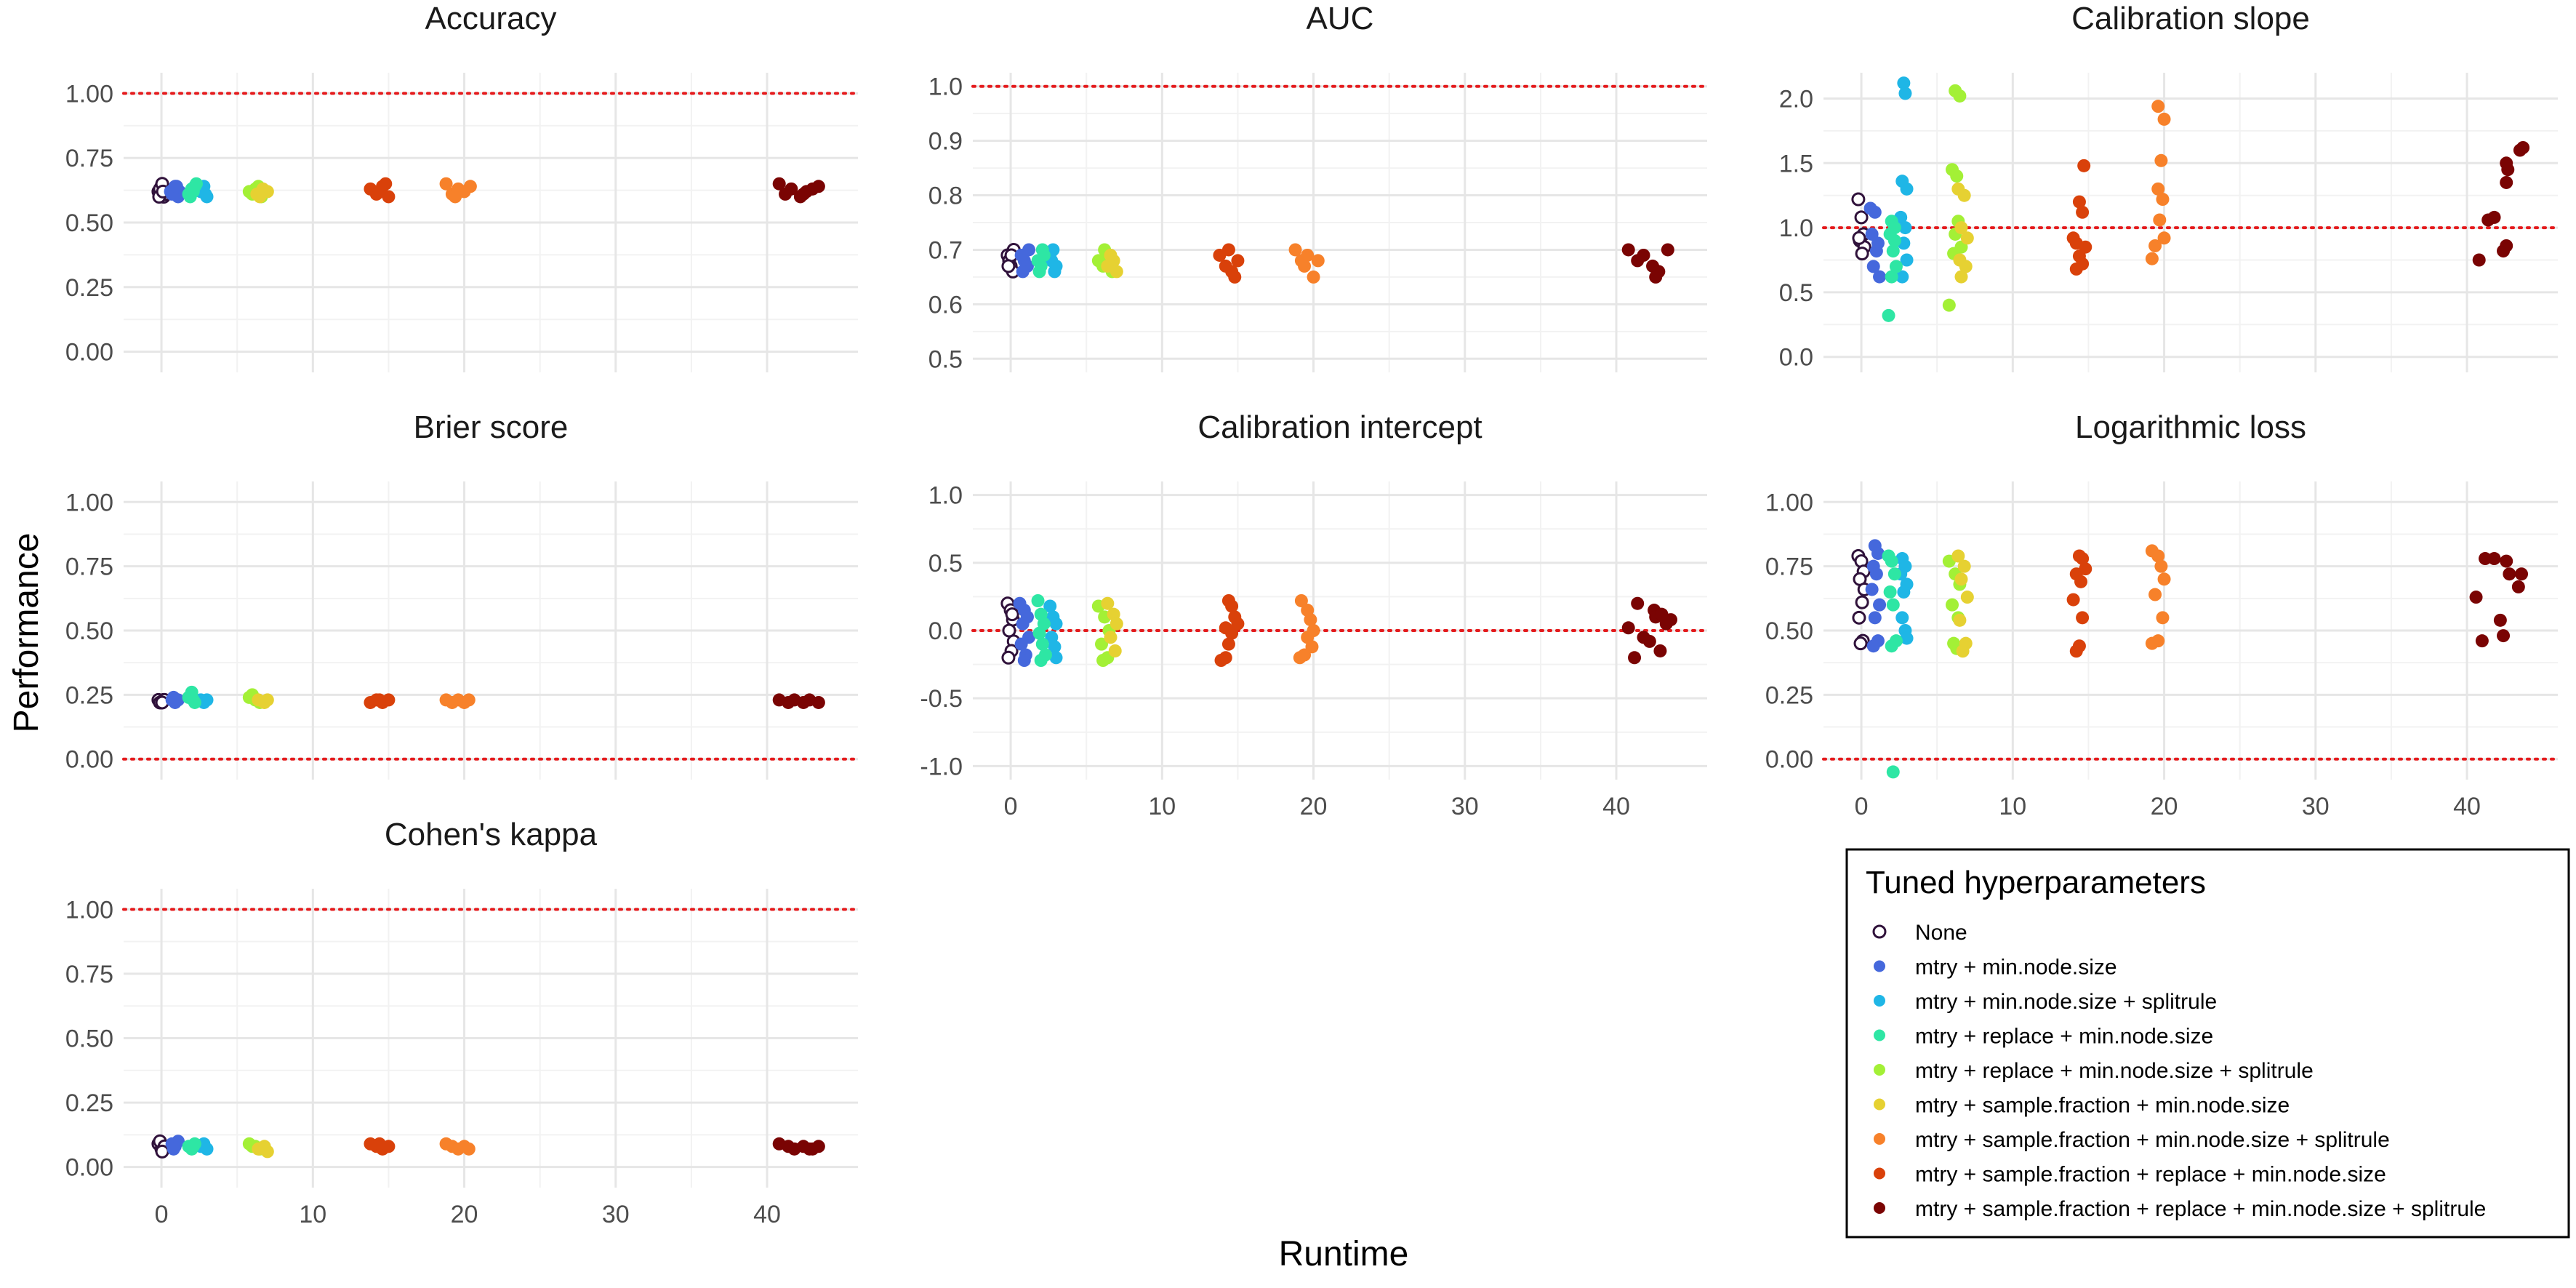 This screenshot has width=2576, height=1288. I want to click on panel-title: Brier score, so click(492, 427).